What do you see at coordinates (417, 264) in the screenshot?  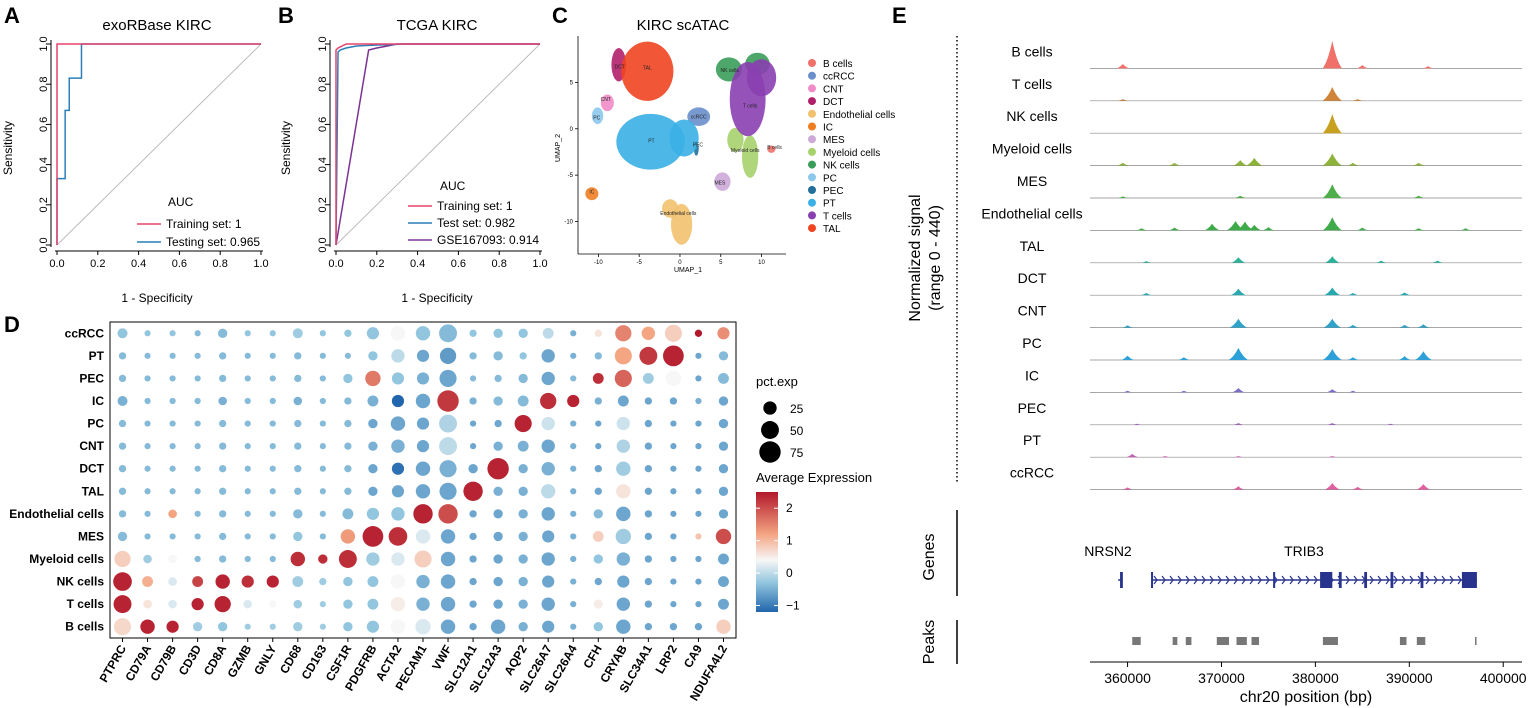 I see `panel-b-xtick-label: 0.4` at bounding box center [417, 264].